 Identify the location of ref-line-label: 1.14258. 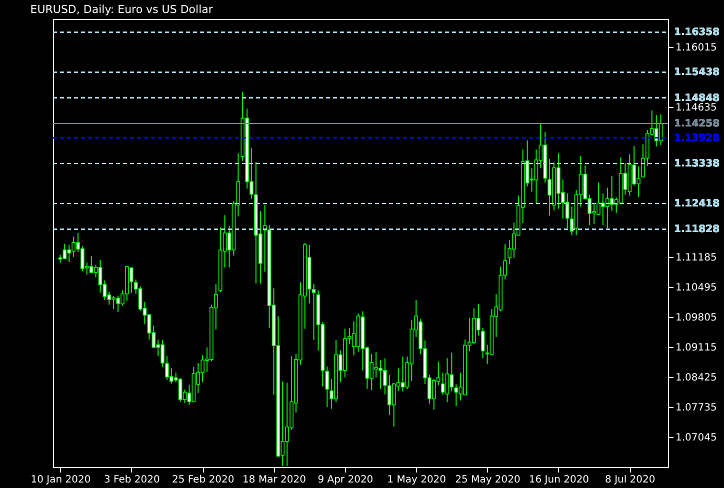
(697, 124).